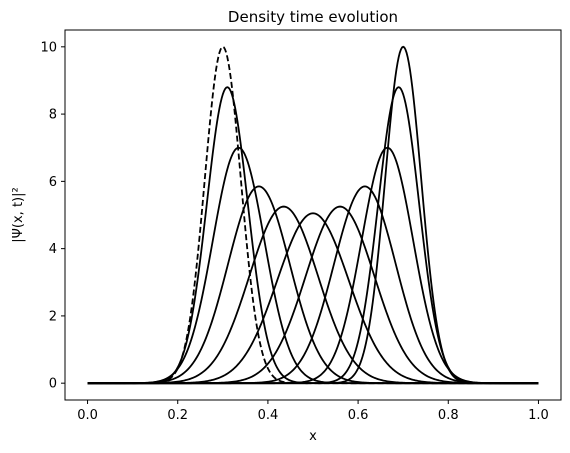 The height and width of the screenshot is (453, 570). Describe the element at coordinates (448, 415) in the screenshot. I see `x-tick-label: 0.8` at that location.